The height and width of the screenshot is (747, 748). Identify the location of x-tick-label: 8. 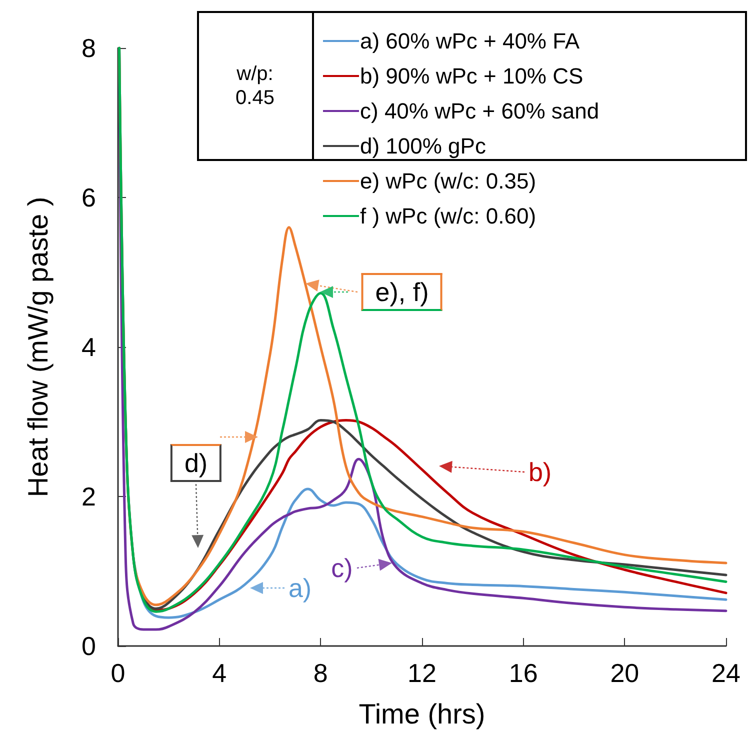
(320, 673).